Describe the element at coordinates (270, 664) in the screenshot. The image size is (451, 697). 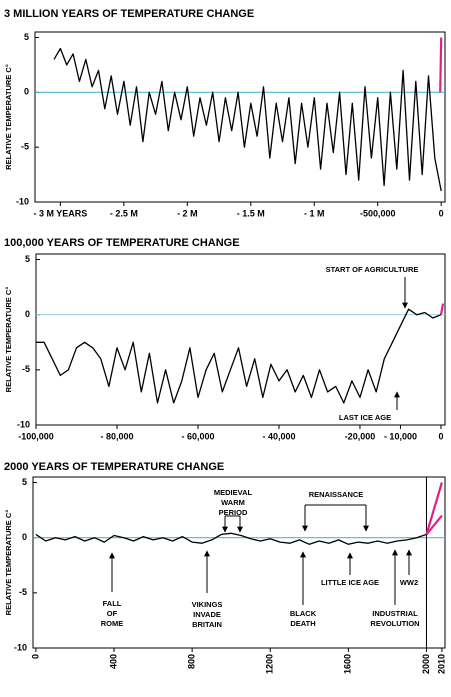
I see `x-tick-label: 1200` at that location.